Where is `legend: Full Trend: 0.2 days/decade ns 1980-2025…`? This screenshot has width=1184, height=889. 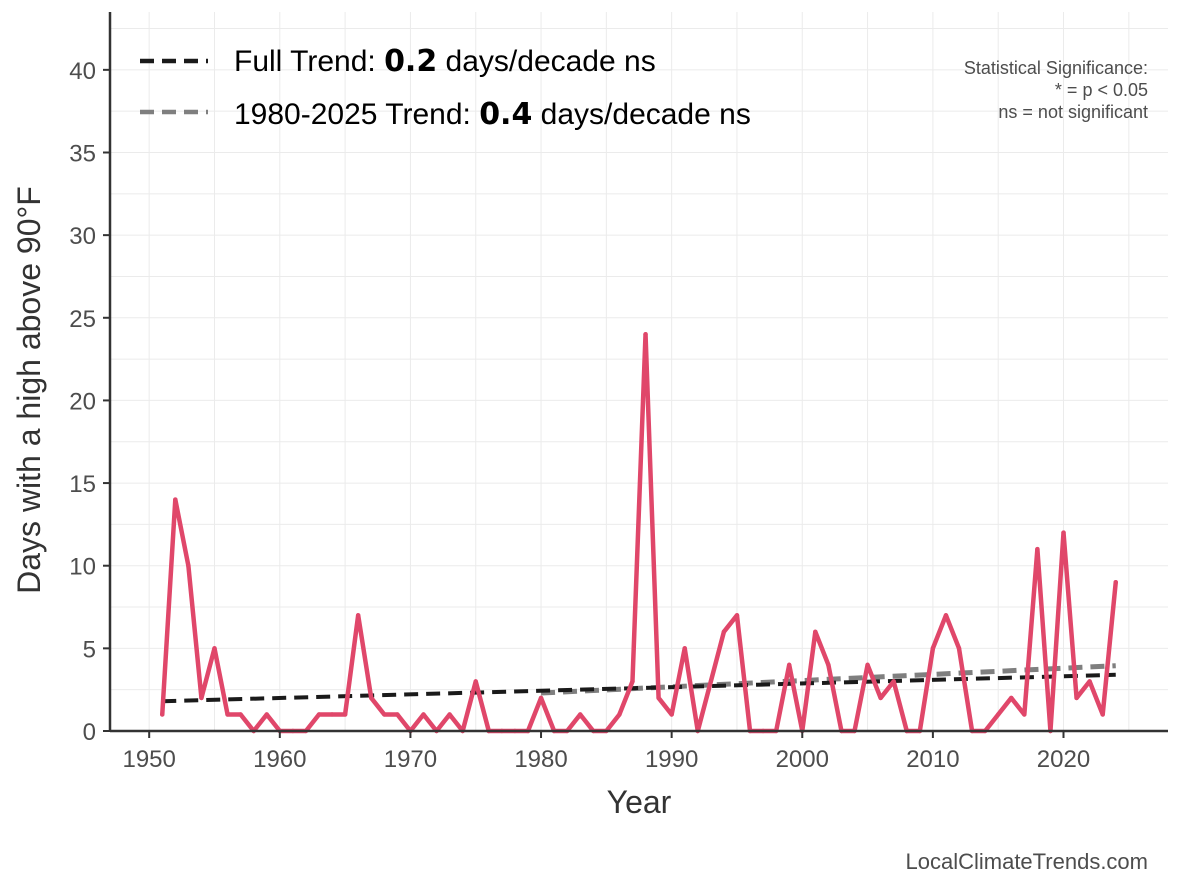 legend: Full Trend: 0.2 days/decade ns 1980-2025… is located at coordinates (445, 88).